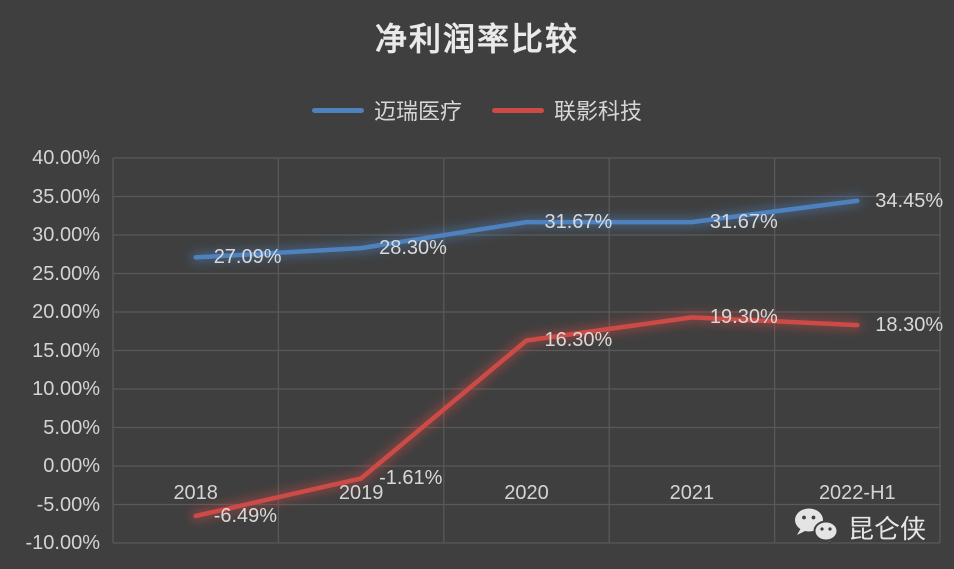 This screenshot has width=954, height=569. What do you see at coordinates (63, 543) in the screenshot?
I see `y-tick-label: -10.00%` at bounding box center [63, 543].